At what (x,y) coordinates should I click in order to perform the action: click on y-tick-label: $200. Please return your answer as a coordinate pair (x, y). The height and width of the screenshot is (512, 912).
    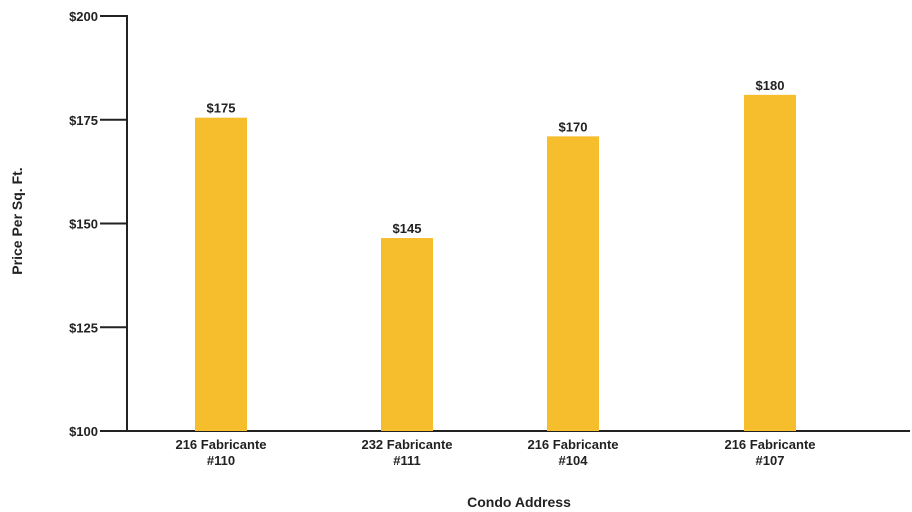
    Looking at the image, I should click on (83, 16).